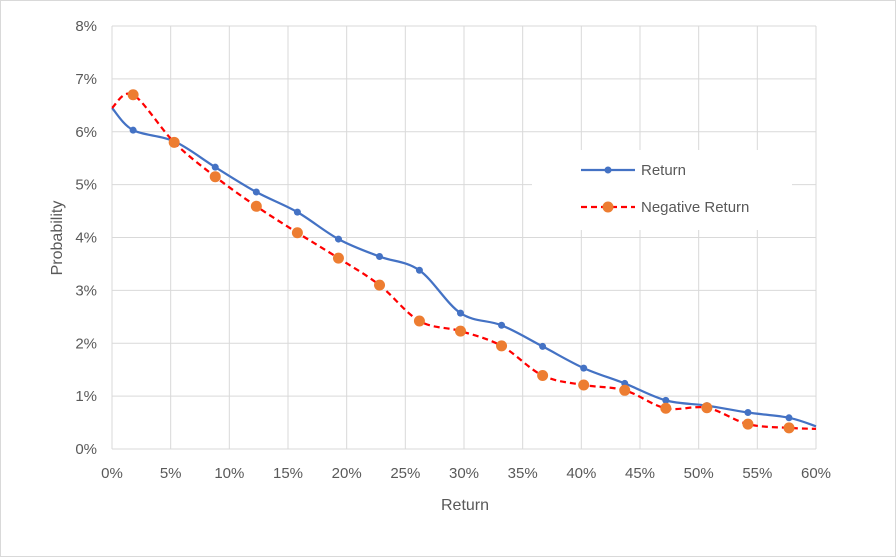  Describe the element at coordinates (86, 26) in the screenshot. I see `y-tick-label: 8%` at that location.